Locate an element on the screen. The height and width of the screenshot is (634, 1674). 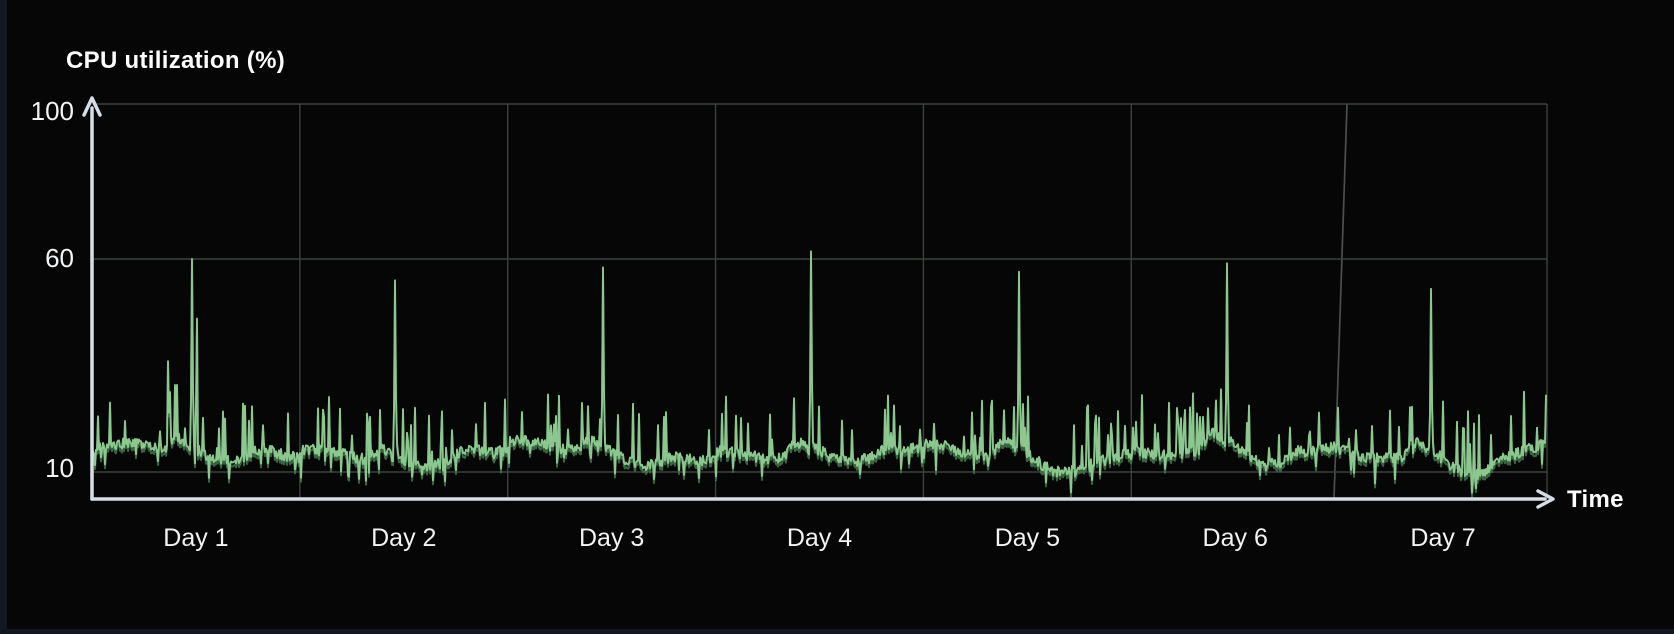
x-tick-label-day-4: Day 4 is located at coordinates (819, 538).